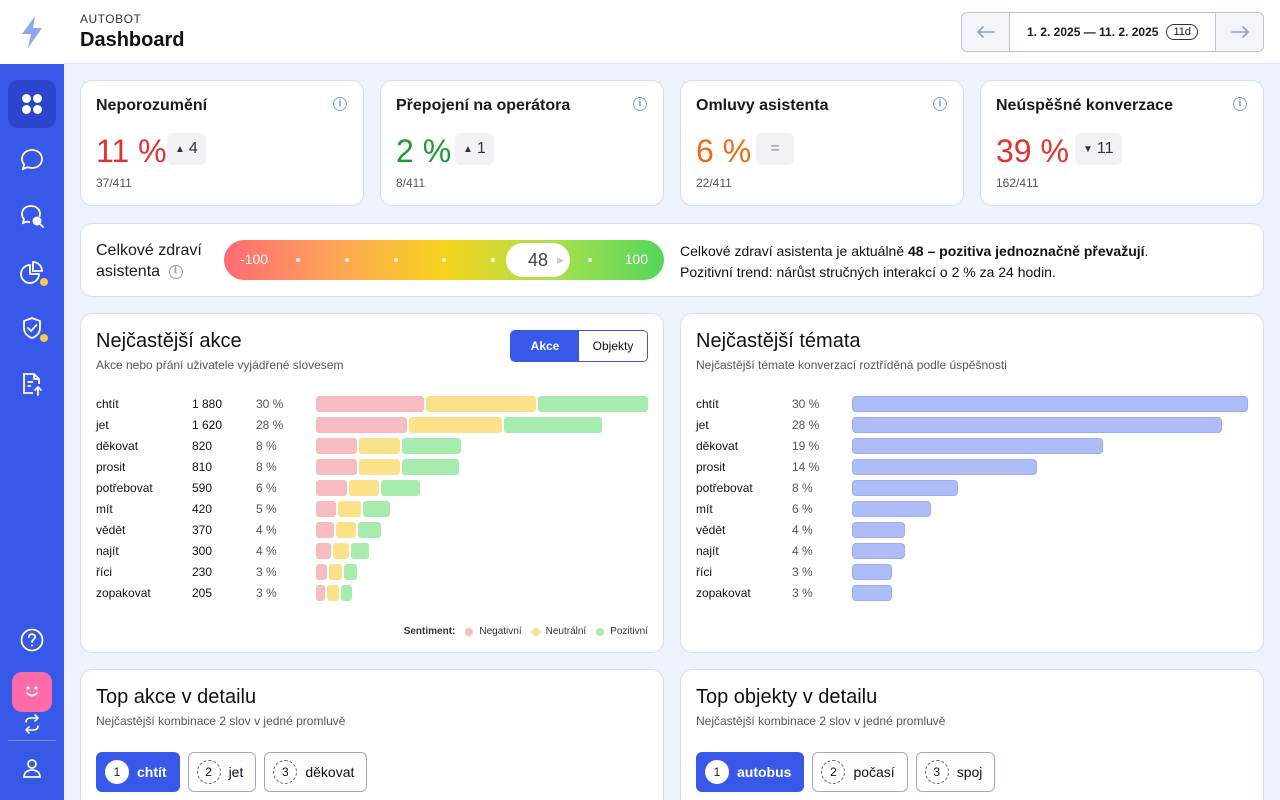 The width and height of the screenshot is (1280, 800). What do you see at coordinates (787, 697) in the screenshot?
I see `panel-title: Top objekty v detailu` at bounding box center [787, 697].